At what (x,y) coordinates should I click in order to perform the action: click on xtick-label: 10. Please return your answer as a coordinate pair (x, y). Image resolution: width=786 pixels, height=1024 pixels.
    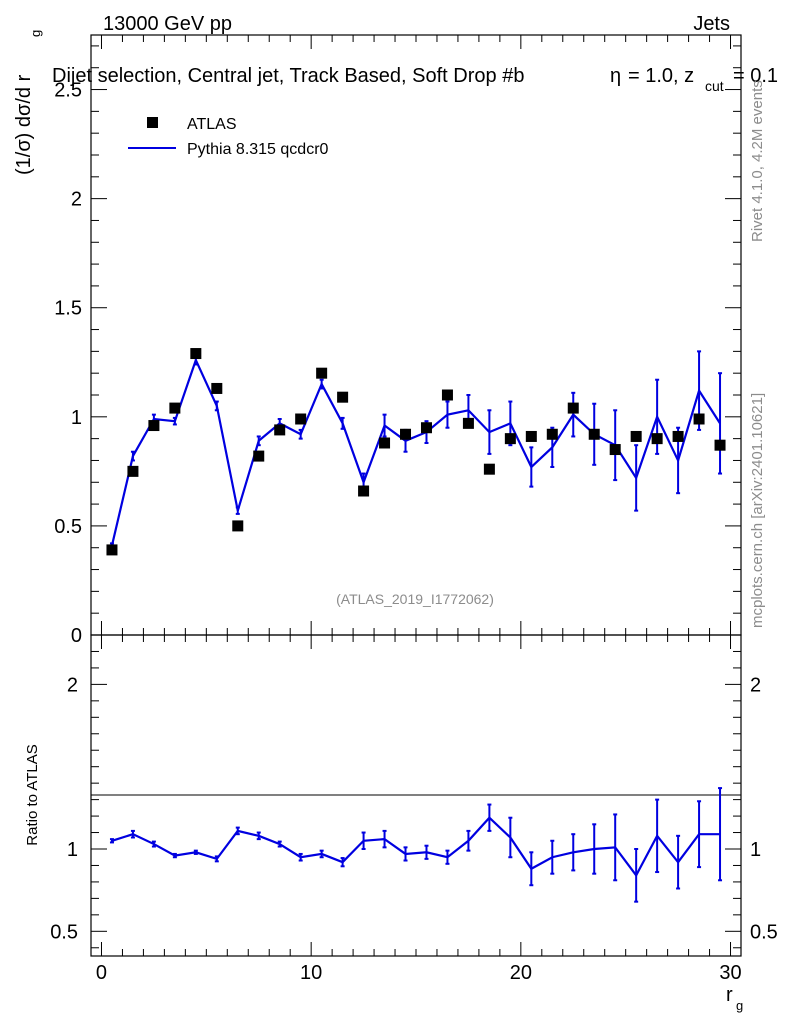
    Looking at the image, I should click on (311, 973).